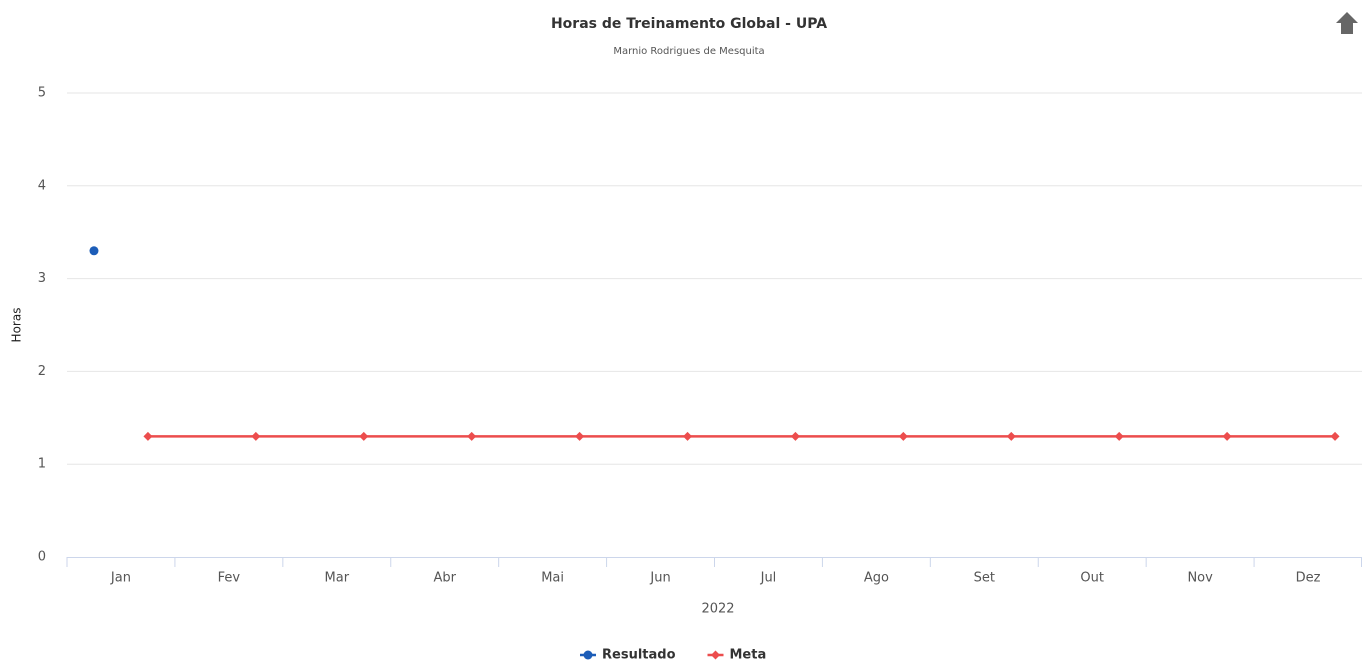  I want to click on legend-label: Resultado, so click(639, 655).